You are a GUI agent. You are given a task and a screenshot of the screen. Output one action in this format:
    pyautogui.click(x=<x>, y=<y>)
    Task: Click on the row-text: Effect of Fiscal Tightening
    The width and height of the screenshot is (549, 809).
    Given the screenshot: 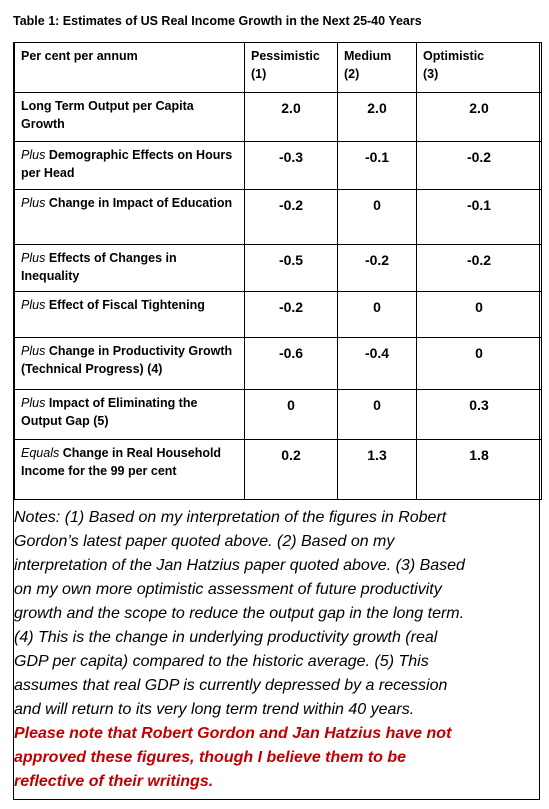 What is the action you would take?
    pyautogui.click(x=126, y=305)
    